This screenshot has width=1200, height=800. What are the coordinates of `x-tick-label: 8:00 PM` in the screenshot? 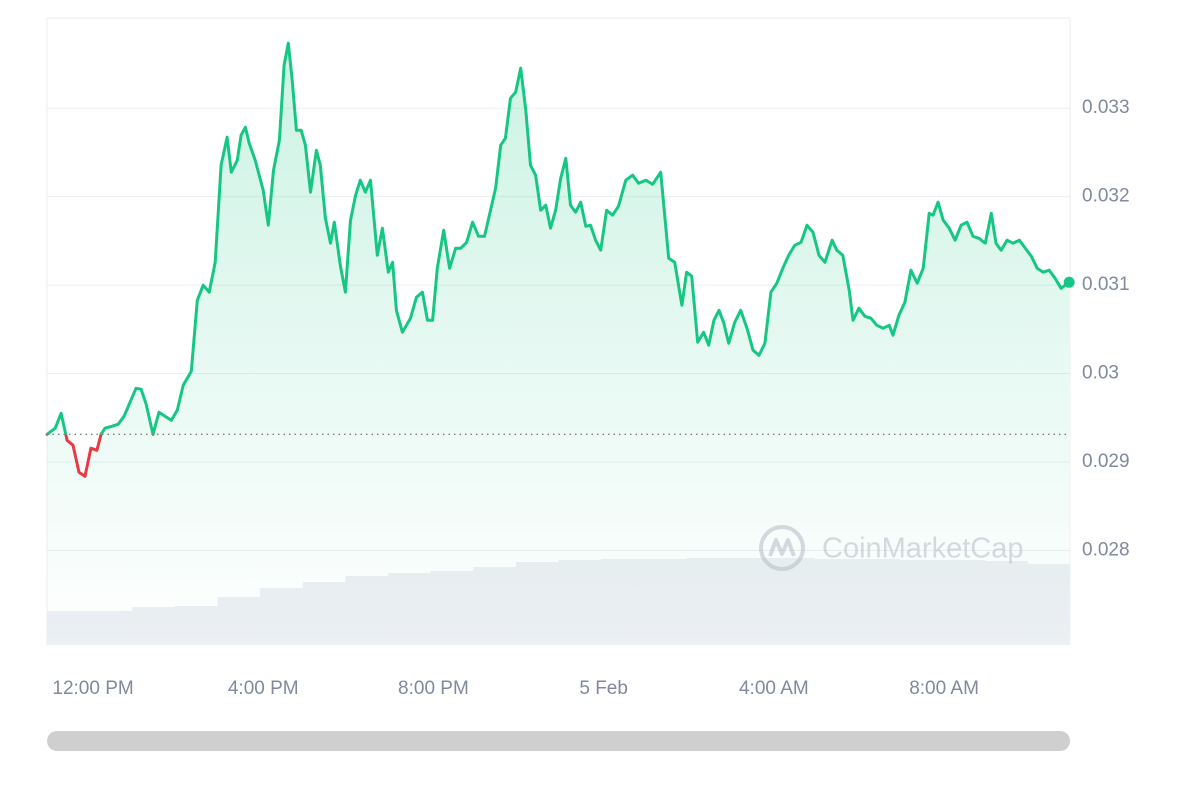 It's located at (433, 688).